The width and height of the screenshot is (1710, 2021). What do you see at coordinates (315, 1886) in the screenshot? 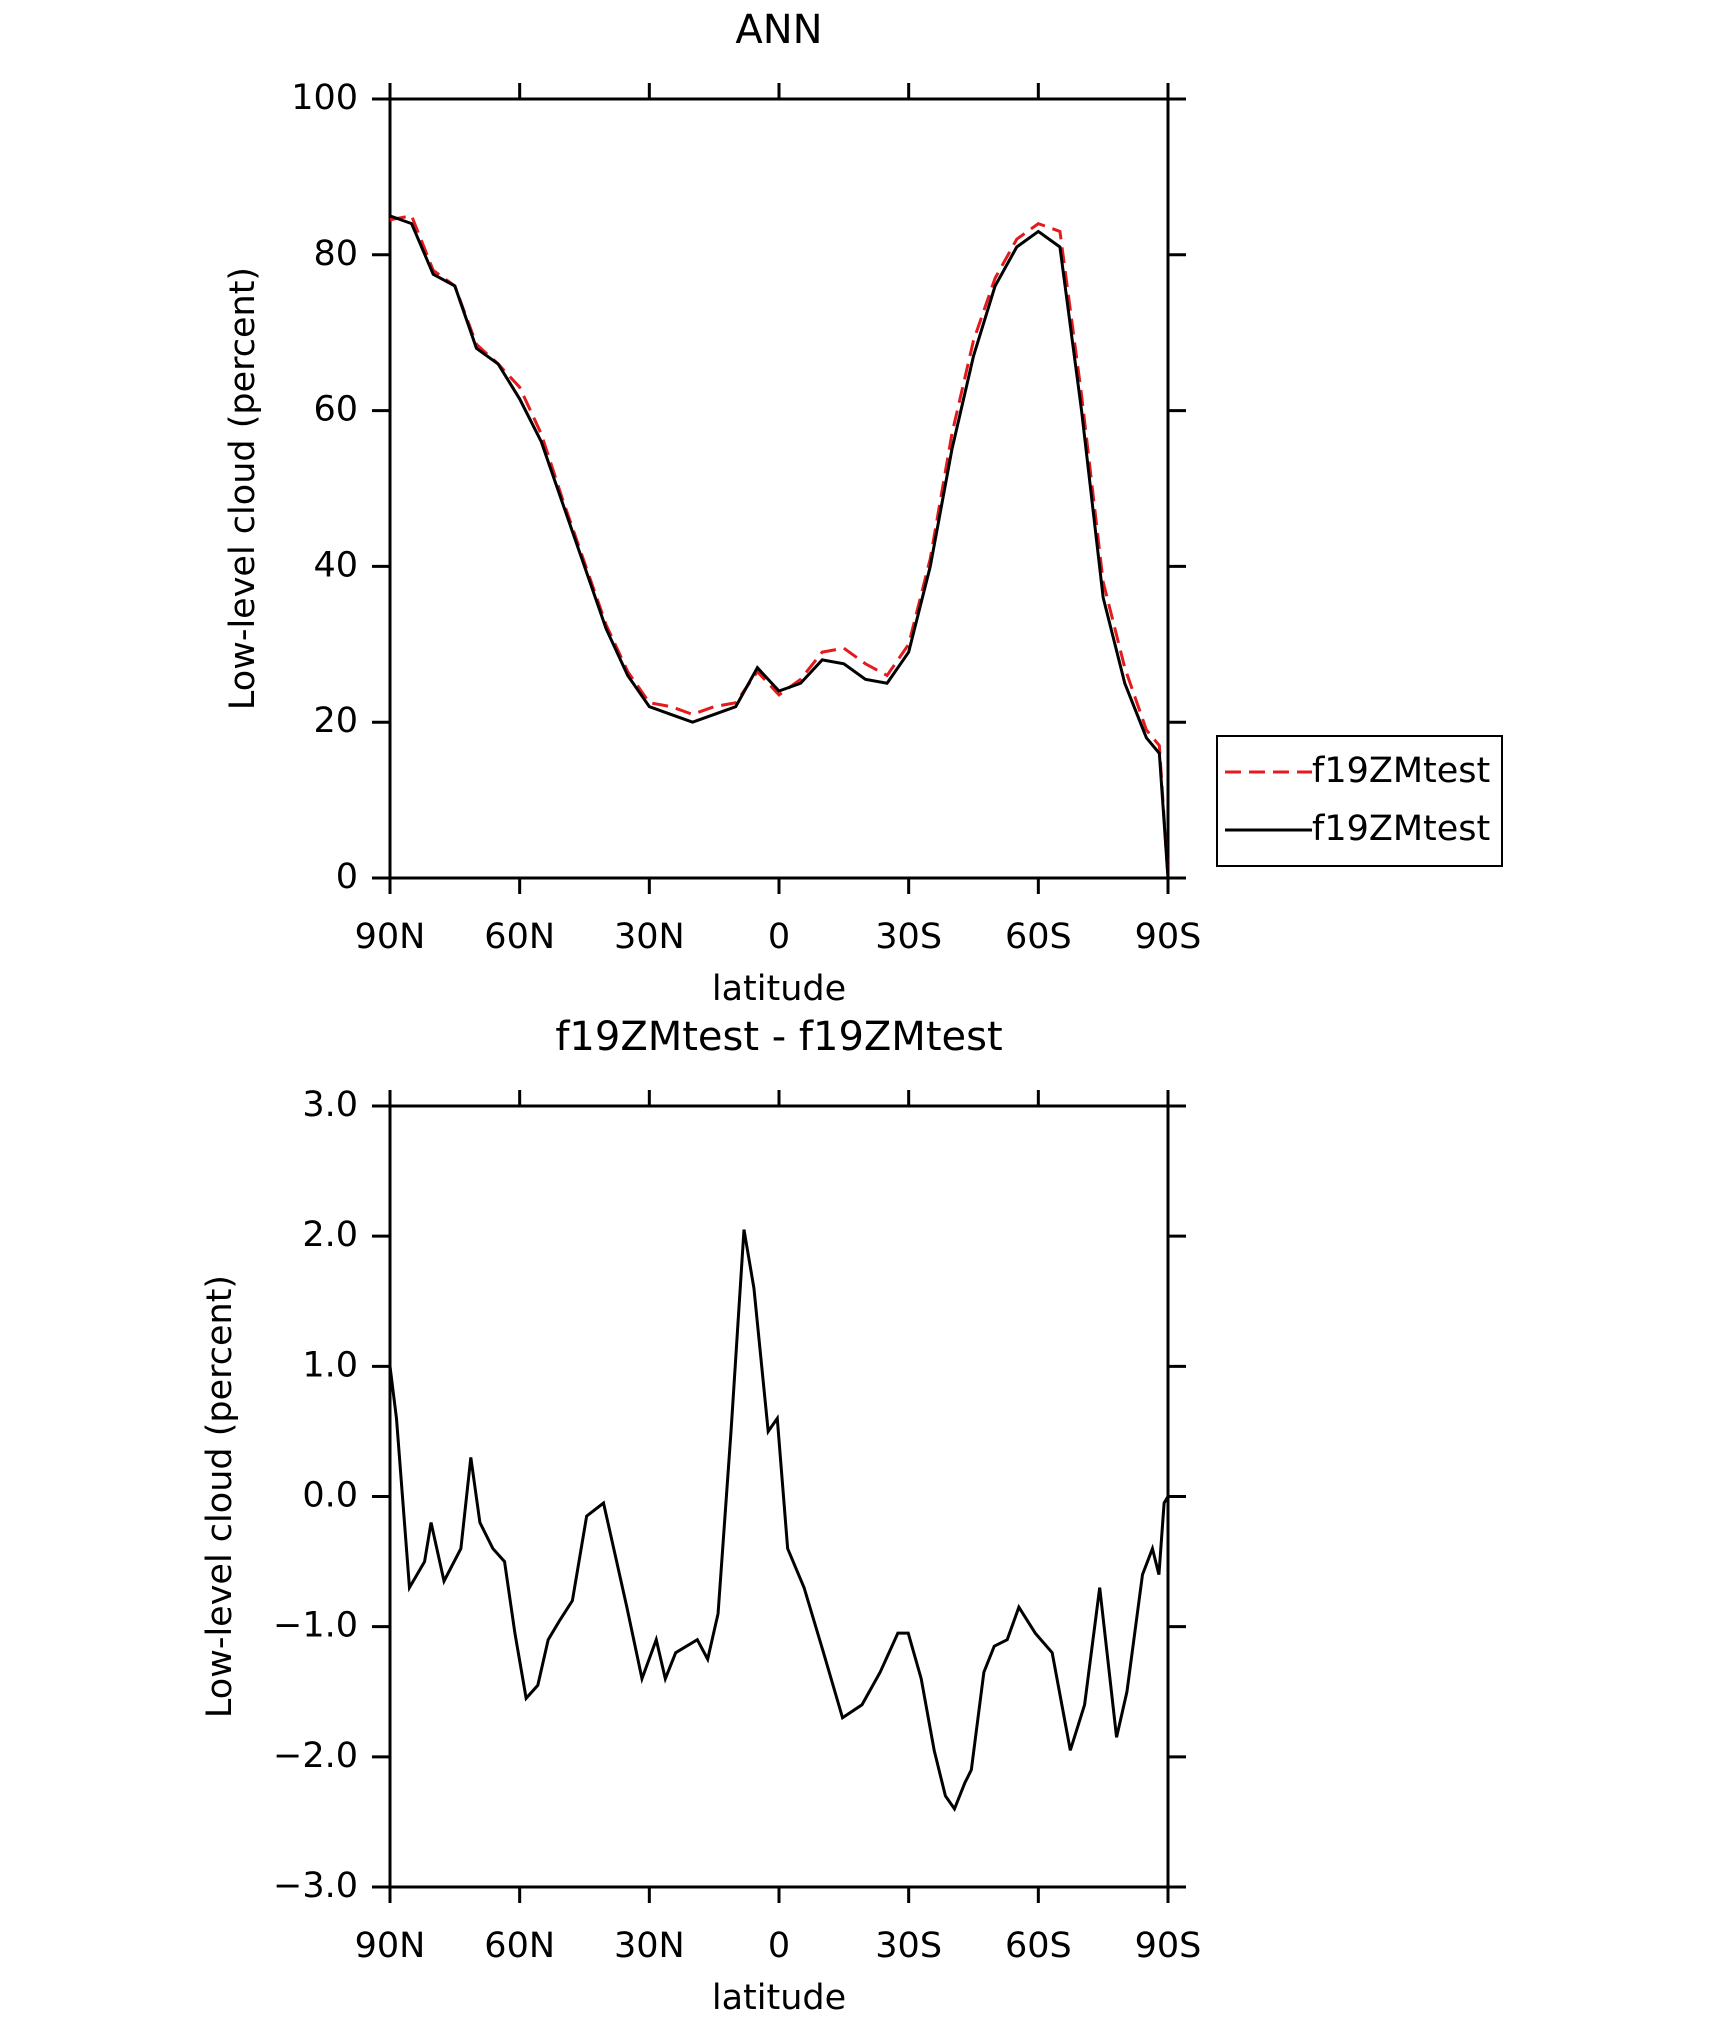
I see `y-tick-label: −3.0` at bounding box center [315, 1886].